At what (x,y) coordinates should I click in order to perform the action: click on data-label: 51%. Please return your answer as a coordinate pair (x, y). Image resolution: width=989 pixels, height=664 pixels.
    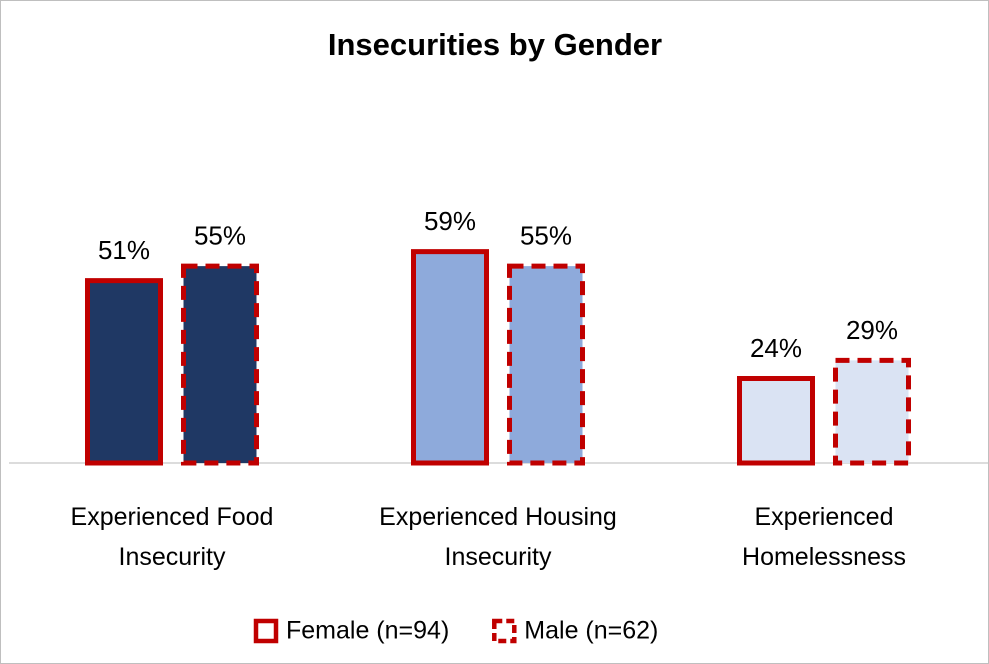
    Looking at the image, I should click on (124, 250).